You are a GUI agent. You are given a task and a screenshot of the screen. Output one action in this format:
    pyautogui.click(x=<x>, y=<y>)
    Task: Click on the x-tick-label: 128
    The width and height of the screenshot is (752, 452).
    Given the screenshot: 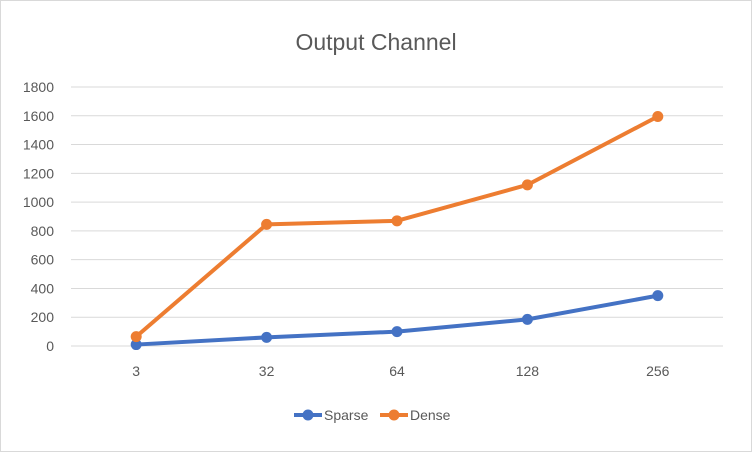 What is the action you would take?
    pyautogui.click(x=528, y=371)
    